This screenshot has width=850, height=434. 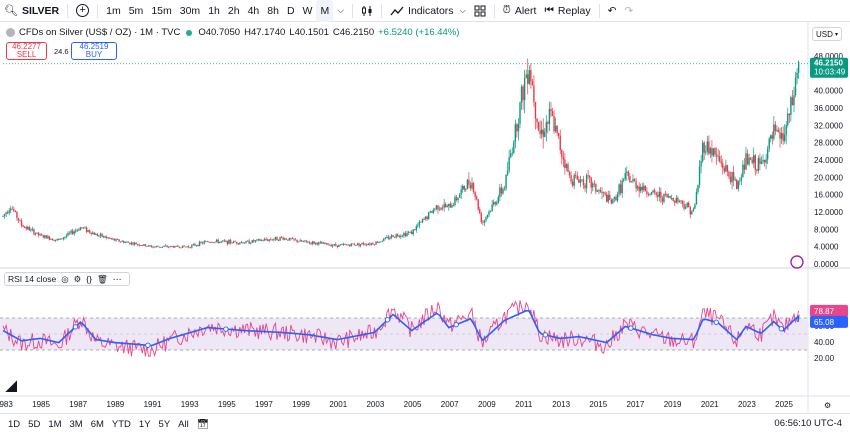 What do you see at coordinates (161, 10) in the screenshot?
I see `timeframe-15m: 15m` at bounding box center [161, 10].